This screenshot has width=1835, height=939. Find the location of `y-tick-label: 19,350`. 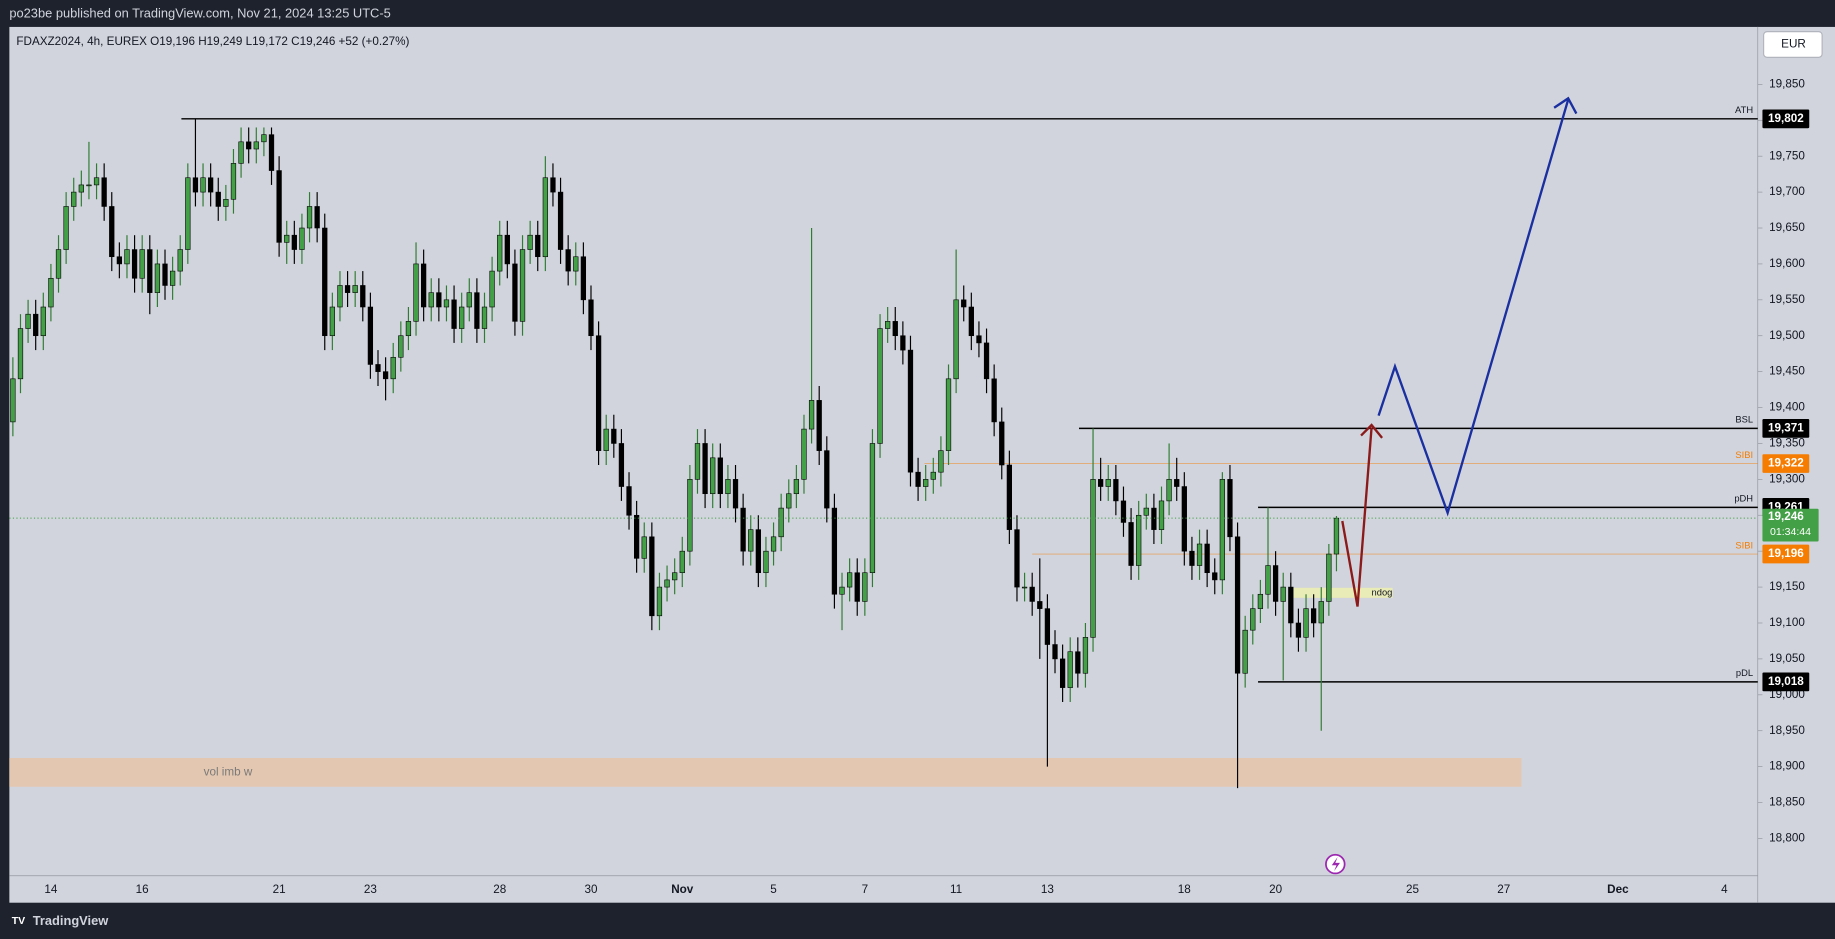

y-tick-label: 19,350 is located at coordinates (1787, 443).